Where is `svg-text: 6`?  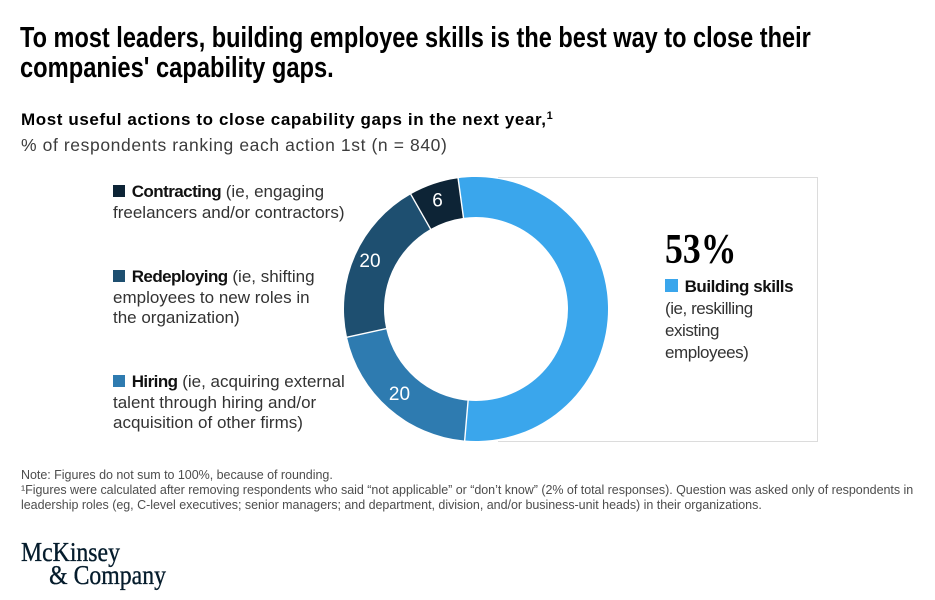 svg-text: 6 is located at coordinates (437, 201).